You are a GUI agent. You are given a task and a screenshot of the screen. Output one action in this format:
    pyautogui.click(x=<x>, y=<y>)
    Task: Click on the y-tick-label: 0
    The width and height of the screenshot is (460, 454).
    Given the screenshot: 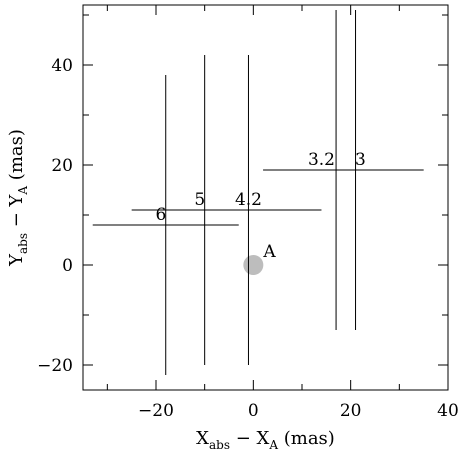 What is the action you would take?
    pyautogui.click(x=67, y=266)
    